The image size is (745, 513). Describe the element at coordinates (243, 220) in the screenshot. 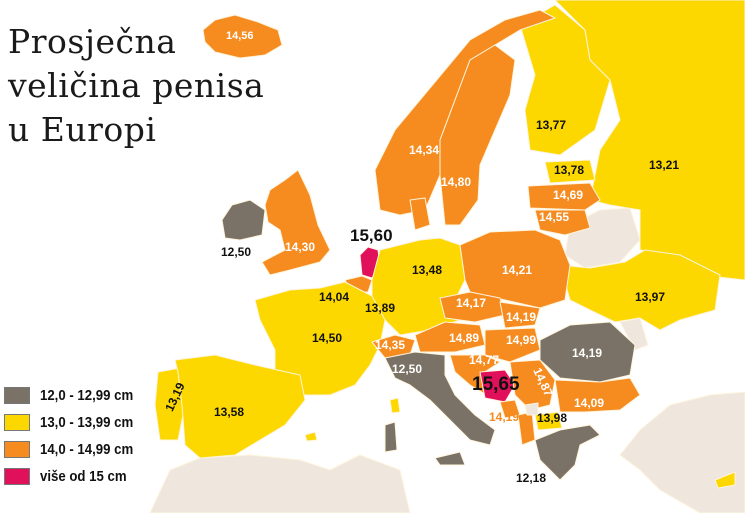

I see `region-ireland` at that location.